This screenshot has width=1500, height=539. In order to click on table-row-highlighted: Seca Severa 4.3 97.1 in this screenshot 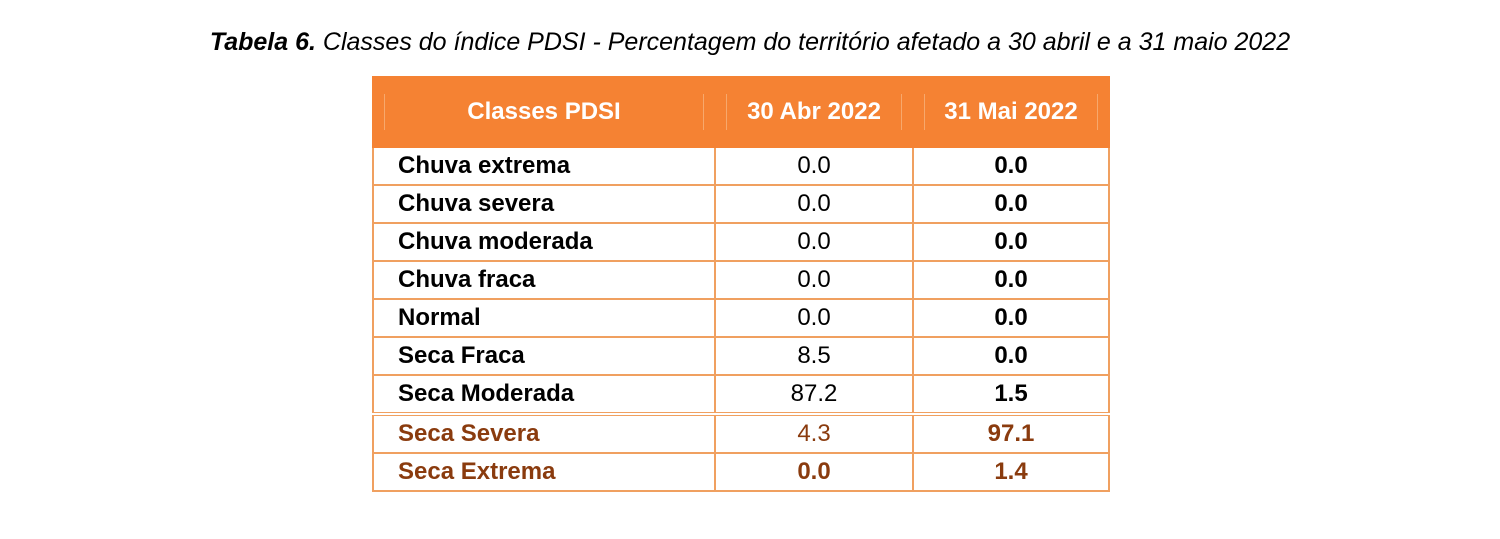, I will do `click(741, 433)`.